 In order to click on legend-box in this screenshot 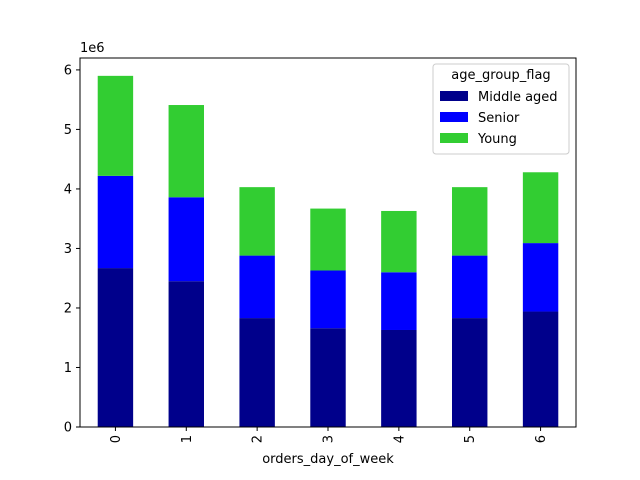, I will do `click(501, 109)`.